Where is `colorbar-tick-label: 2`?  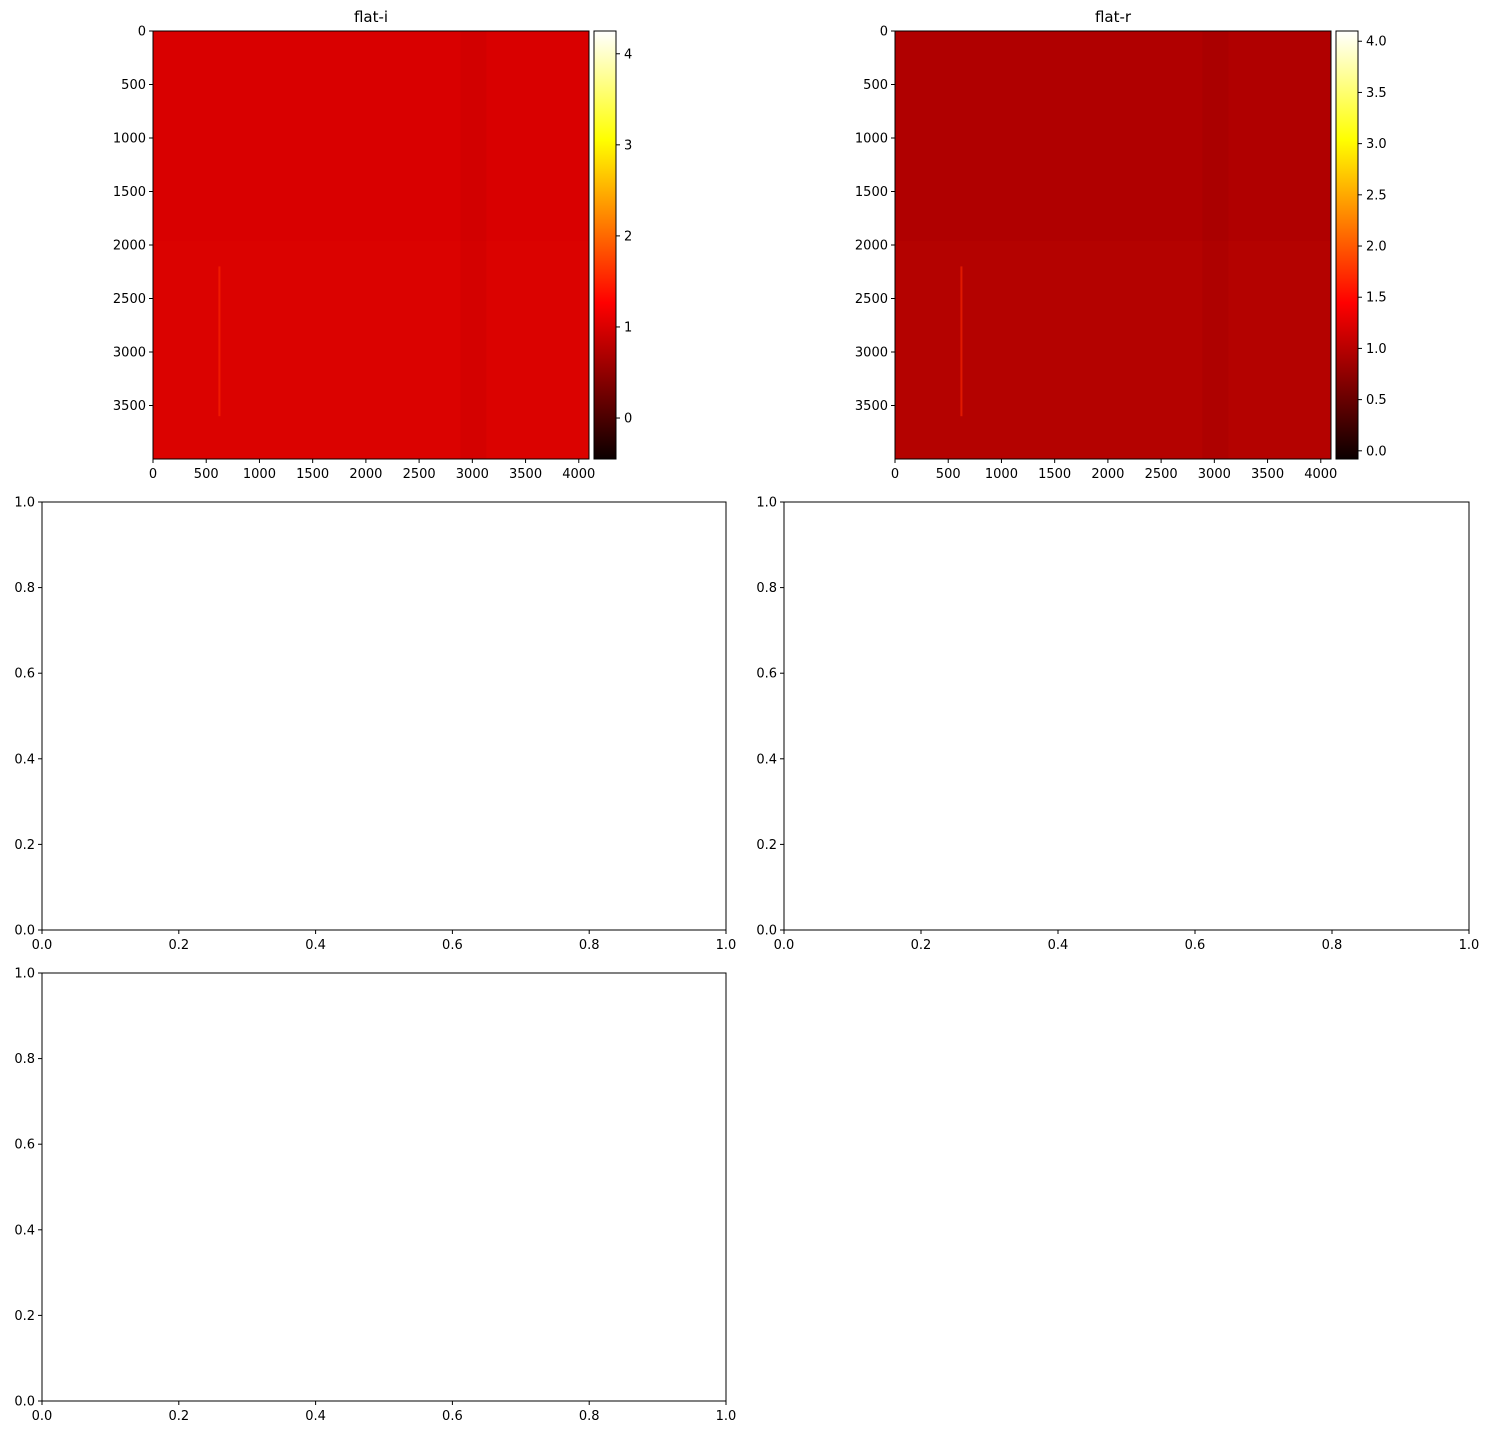 colorbar-tick-label: 2 is located at coordinates (628, 236).